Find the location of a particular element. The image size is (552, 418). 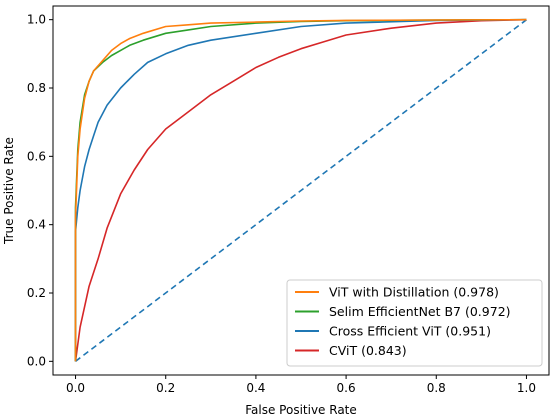

y-axis: 0.0 0.2 0.4 0.6 0.8 1.0 is located at coordinates (40, 190).